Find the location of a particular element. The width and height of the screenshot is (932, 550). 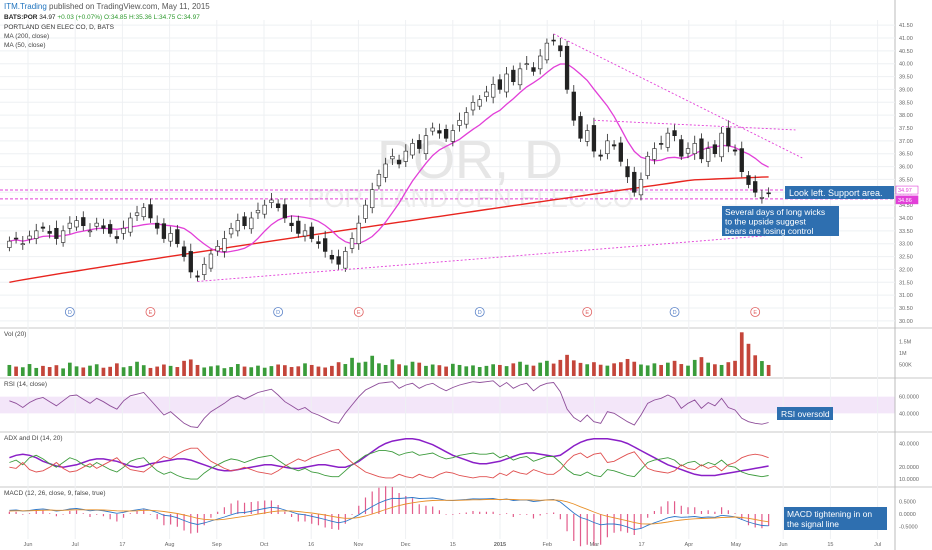

study-ma200: MA (200, close) is located at coordinates (26, 36).